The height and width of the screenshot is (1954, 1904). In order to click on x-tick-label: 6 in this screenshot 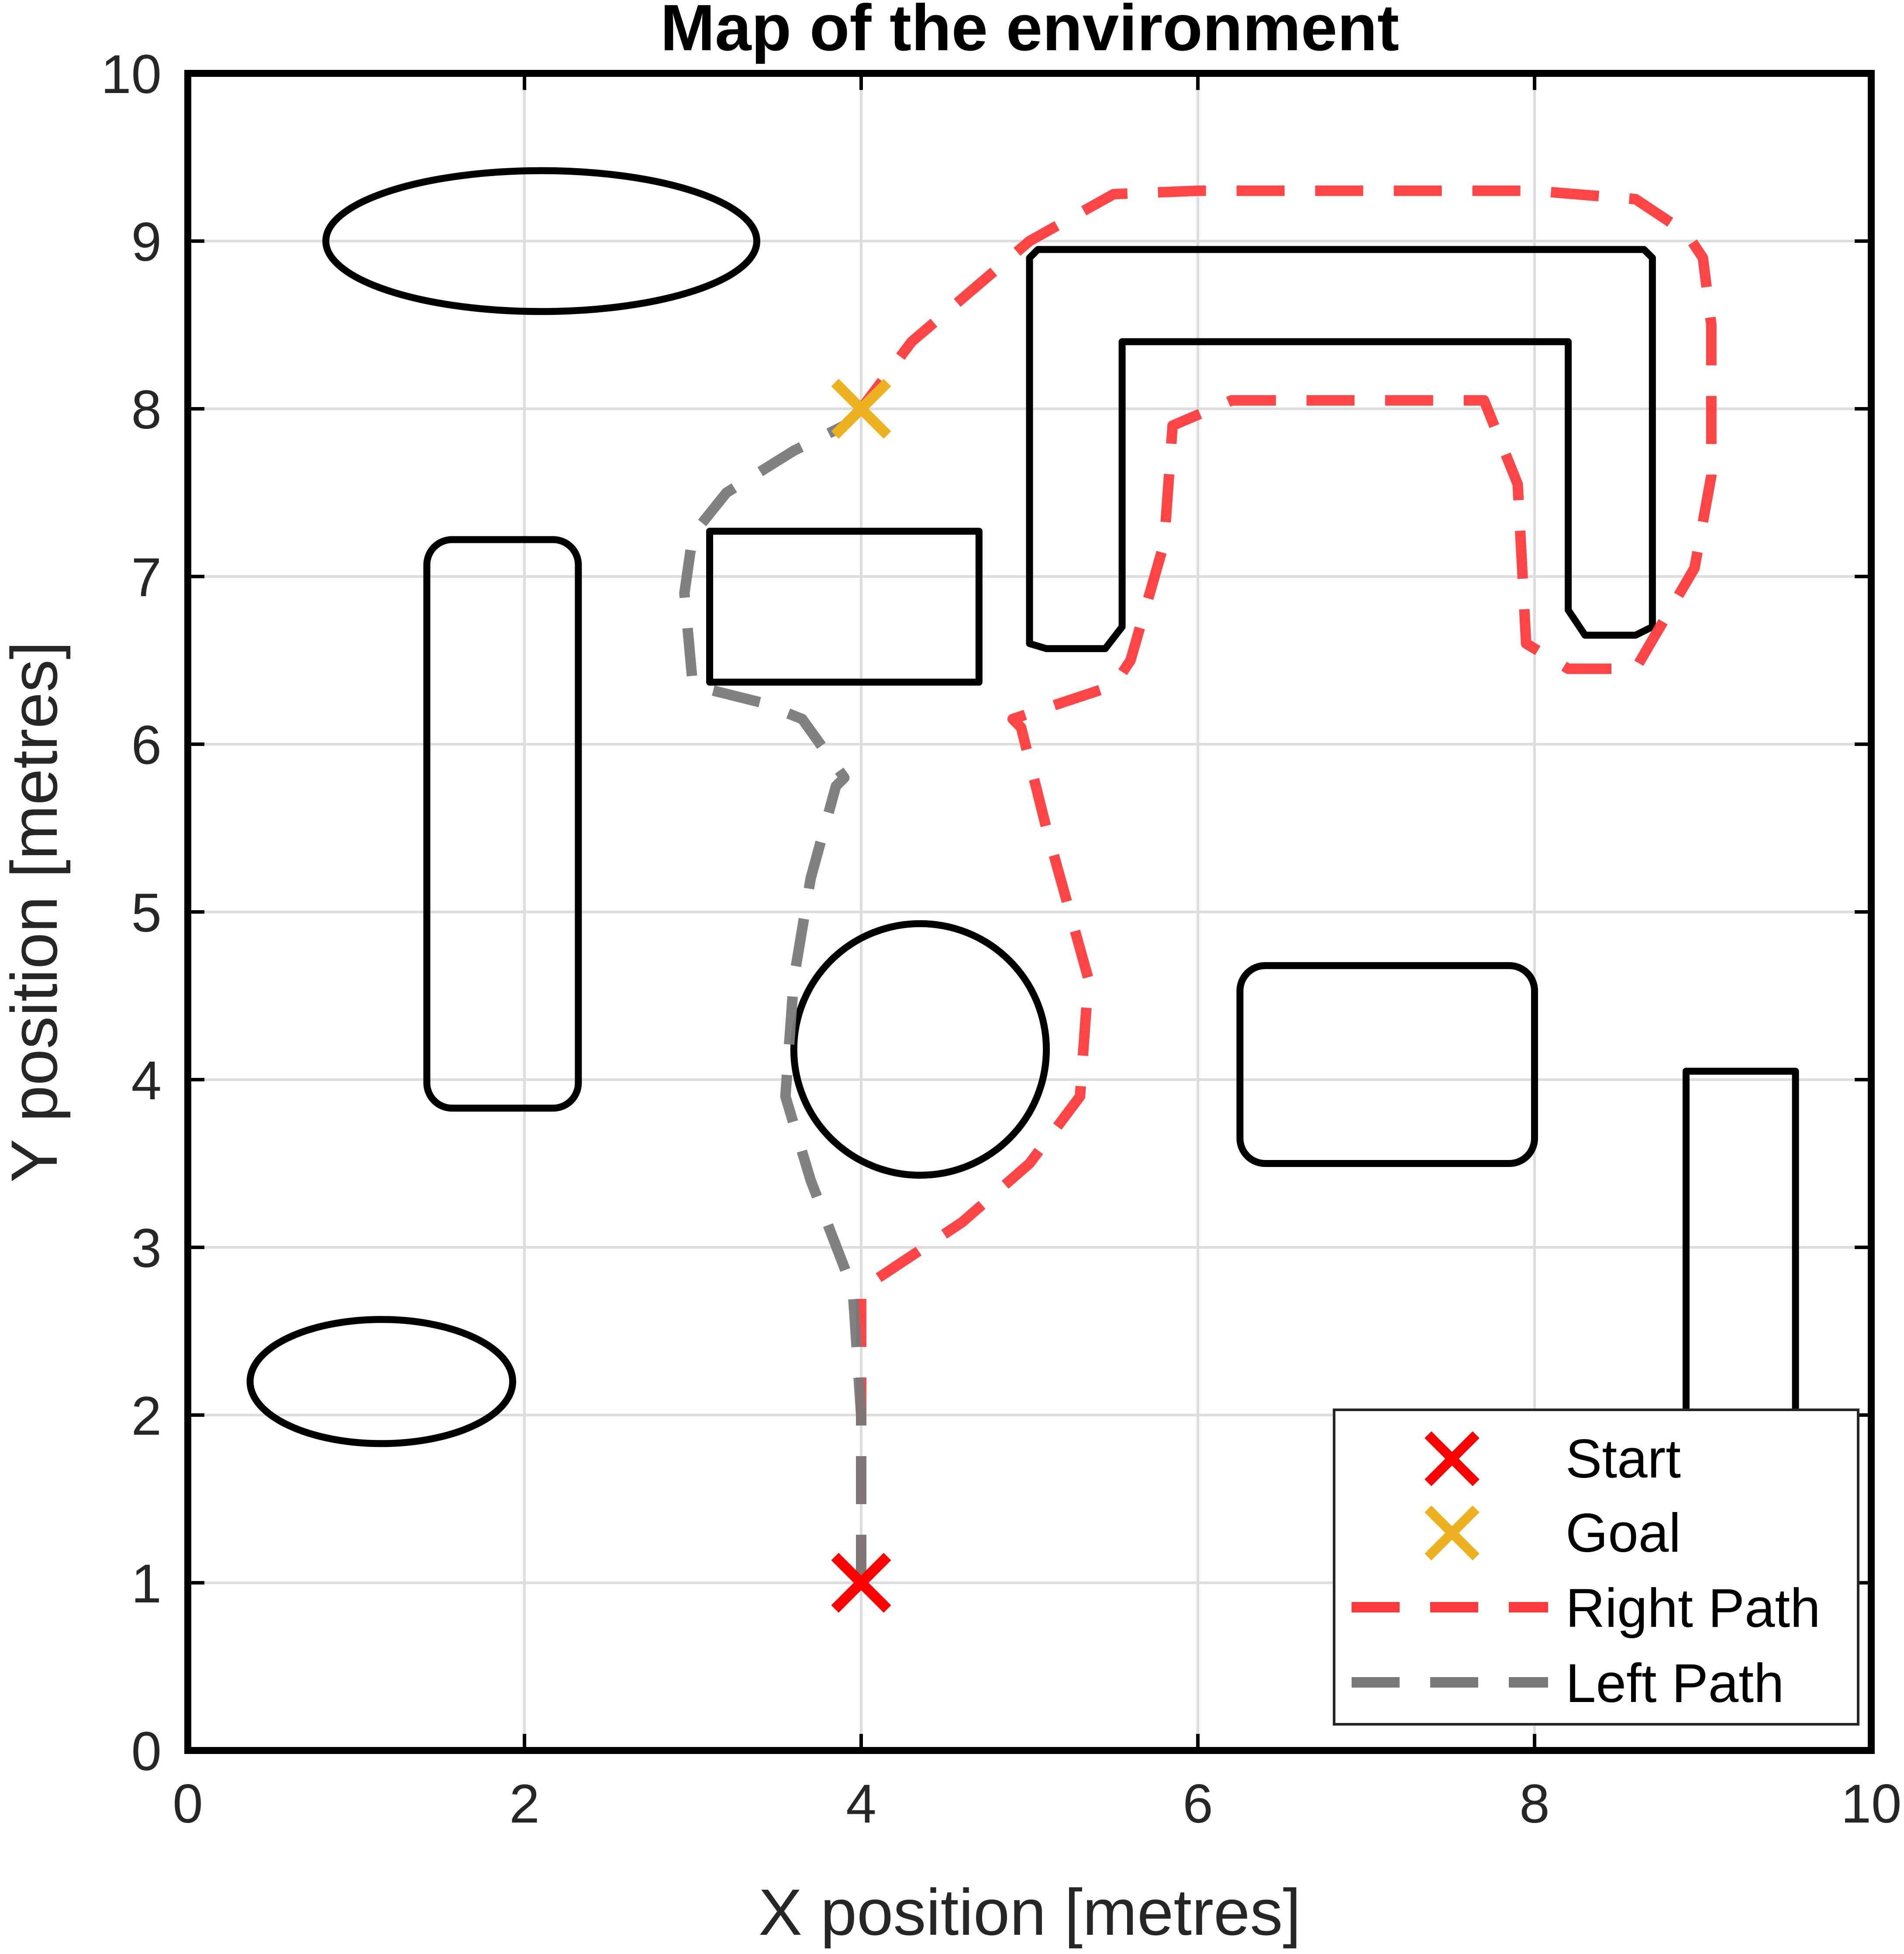, I will do `click(1198, 1804)`.